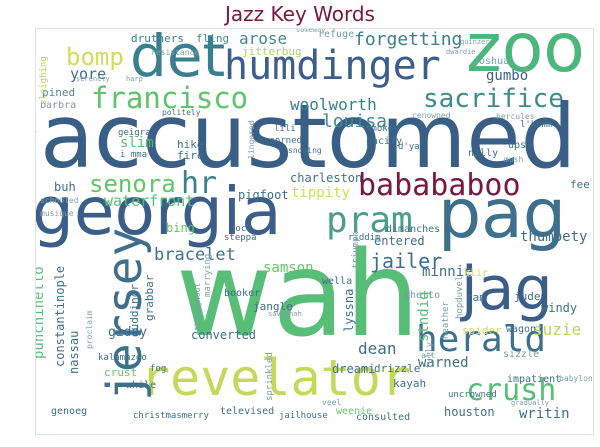 The width and height of the screenshot is (600, 447). I want to click on word-suzie: suzie, so click(557, 329).